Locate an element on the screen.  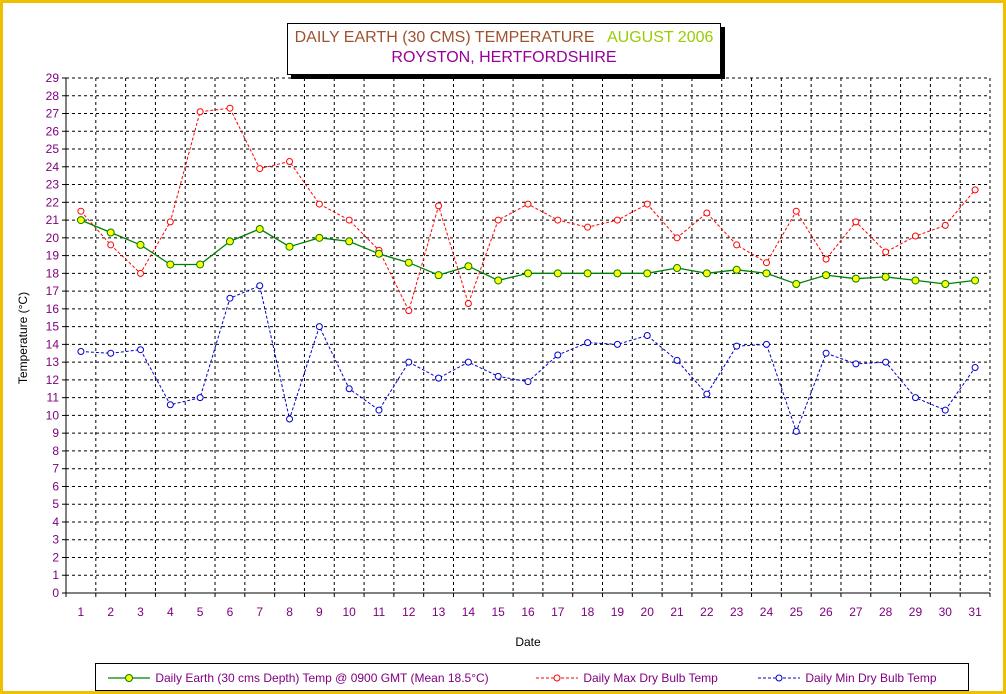
y-tick-label: 0 is located at coordinates (55, 593).